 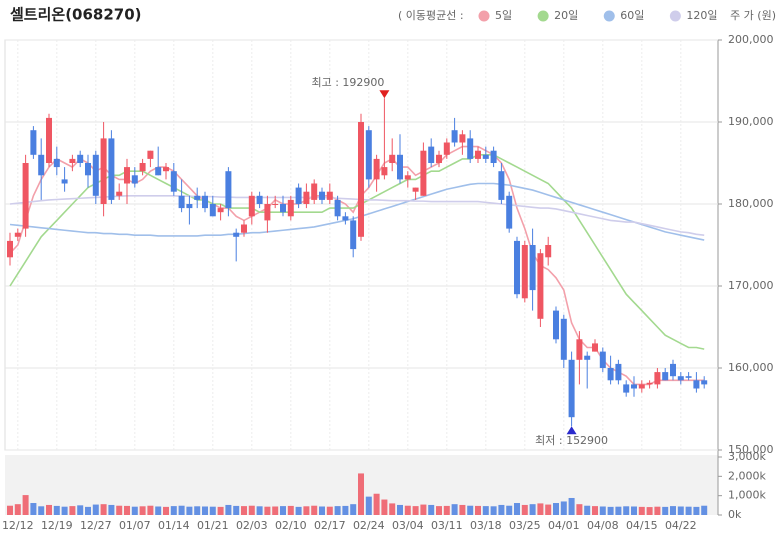 I want to click on x-tick-label: 01/14, so click(x=174, y=525).